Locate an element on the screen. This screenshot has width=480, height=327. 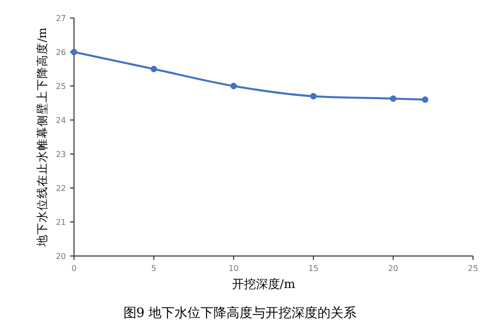
y-tick-label: 26 is located at coordinates (61, 52).